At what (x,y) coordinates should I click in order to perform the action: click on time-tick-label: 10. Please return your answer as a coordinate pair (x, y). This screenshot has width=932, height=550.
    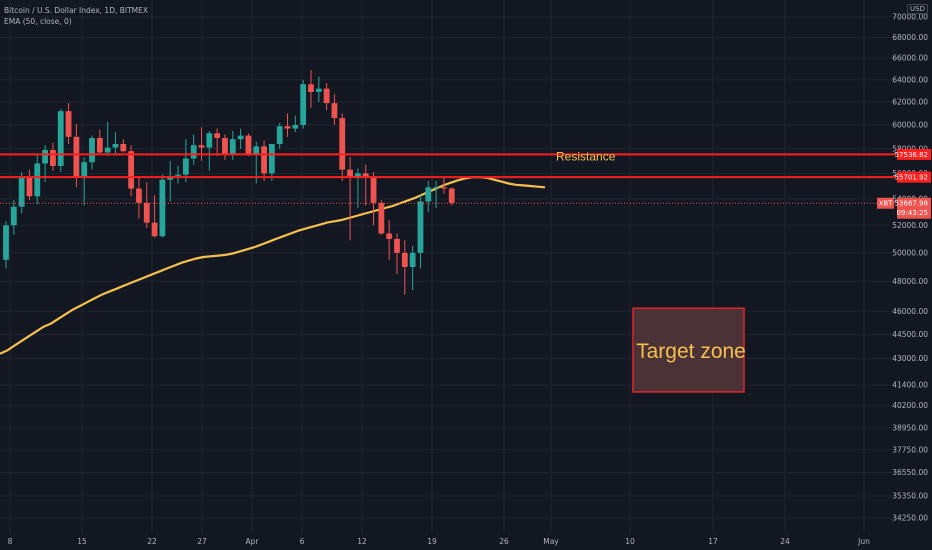
    Looking at the image, I should click on (630, 541).